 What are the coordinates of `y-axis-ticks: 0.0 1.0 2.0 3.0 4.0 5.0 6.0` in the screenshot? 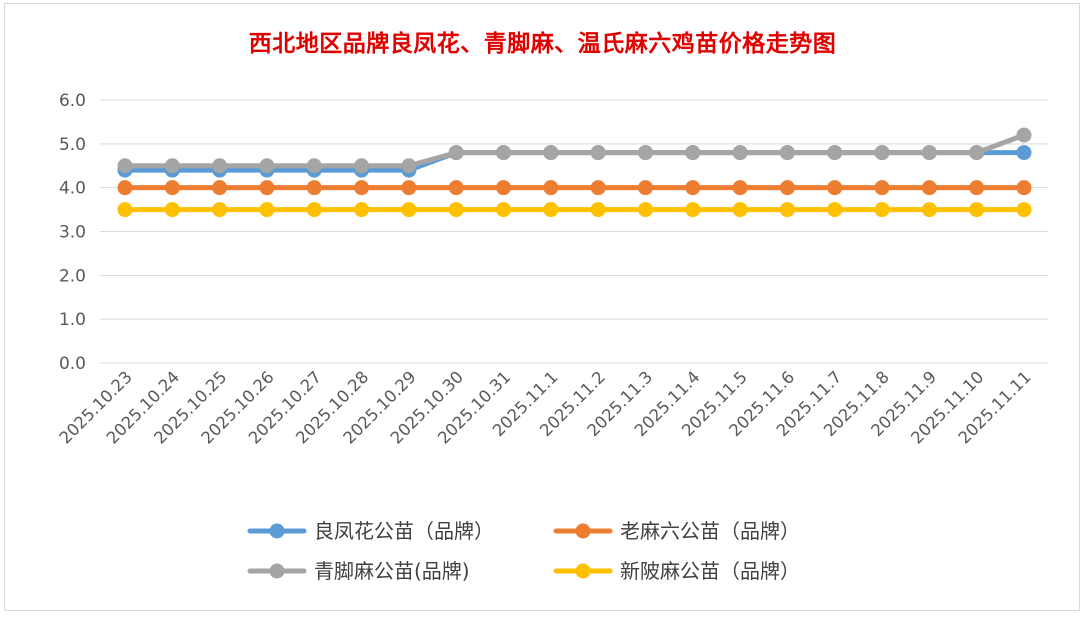 It's located at (72, 232).